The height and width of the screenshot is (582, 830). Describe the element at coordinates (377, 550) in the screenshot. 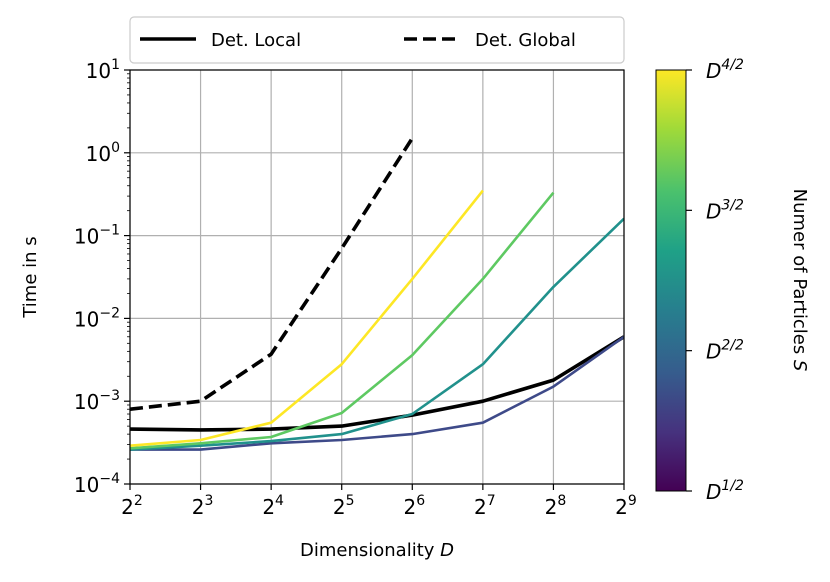

I see `x-axis-label: Dimensionality D` at that location.